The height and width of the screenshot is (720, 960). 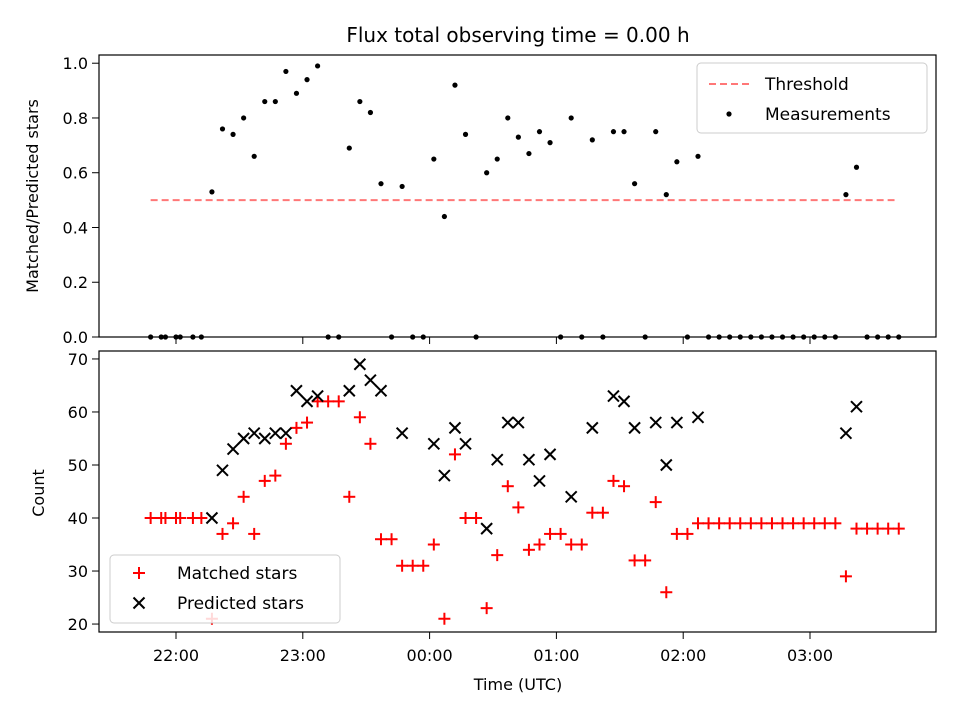 What do you see at coordinates (806, 85) in the screenshot?
I see `threshold-legend-label: Threshold` at bounding box center [806, 85].